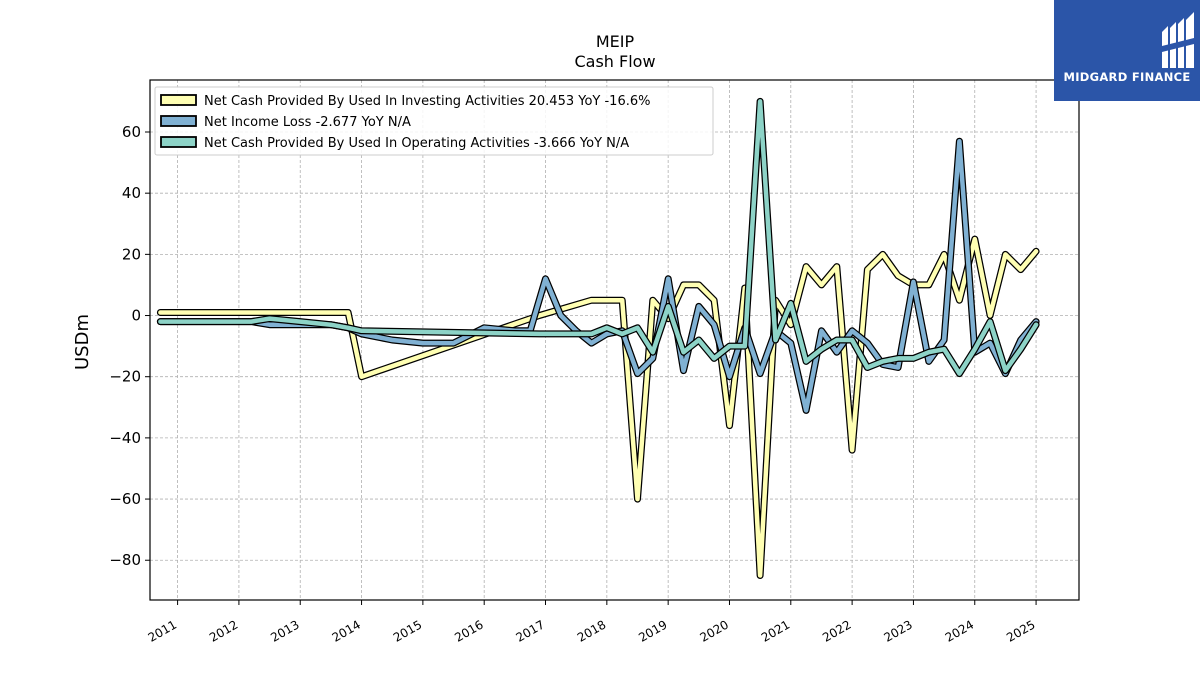 The width and height of the screenshot is (1200, 675). What do you see at coordinates (1127, 50) in the screenshot?
I see `brand-logo: MIDGARD FINANCE` at bounding box center [1127, 50].